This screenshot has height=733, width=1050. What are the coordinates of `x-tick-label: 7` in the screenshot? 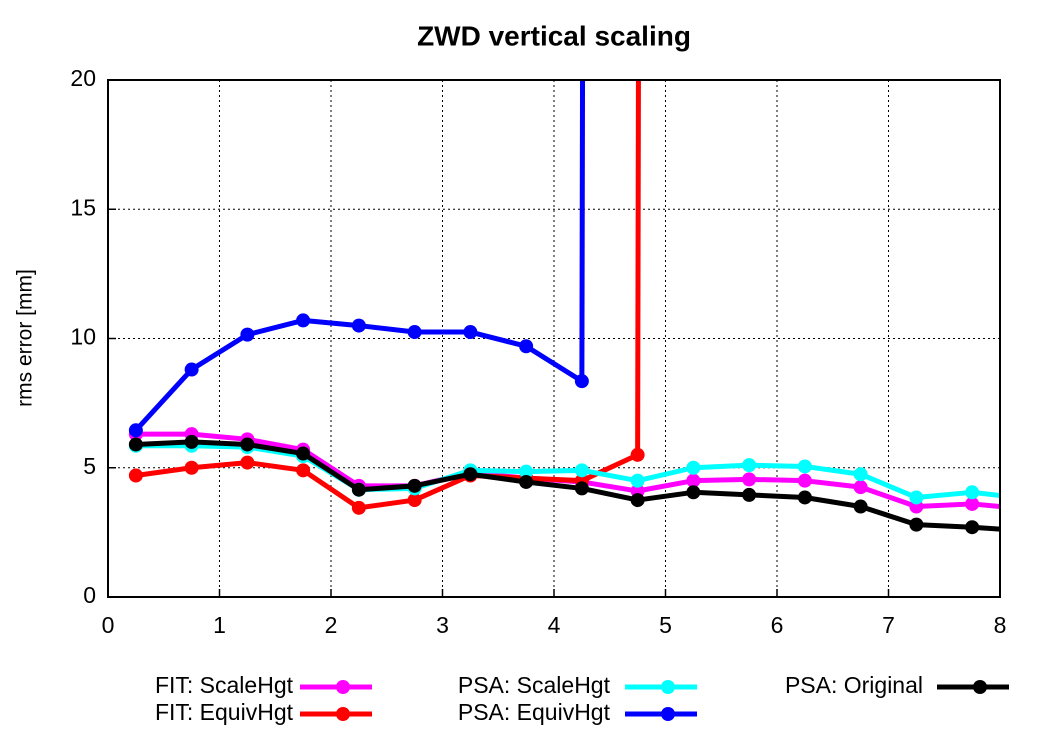 It's located at (888, 625).